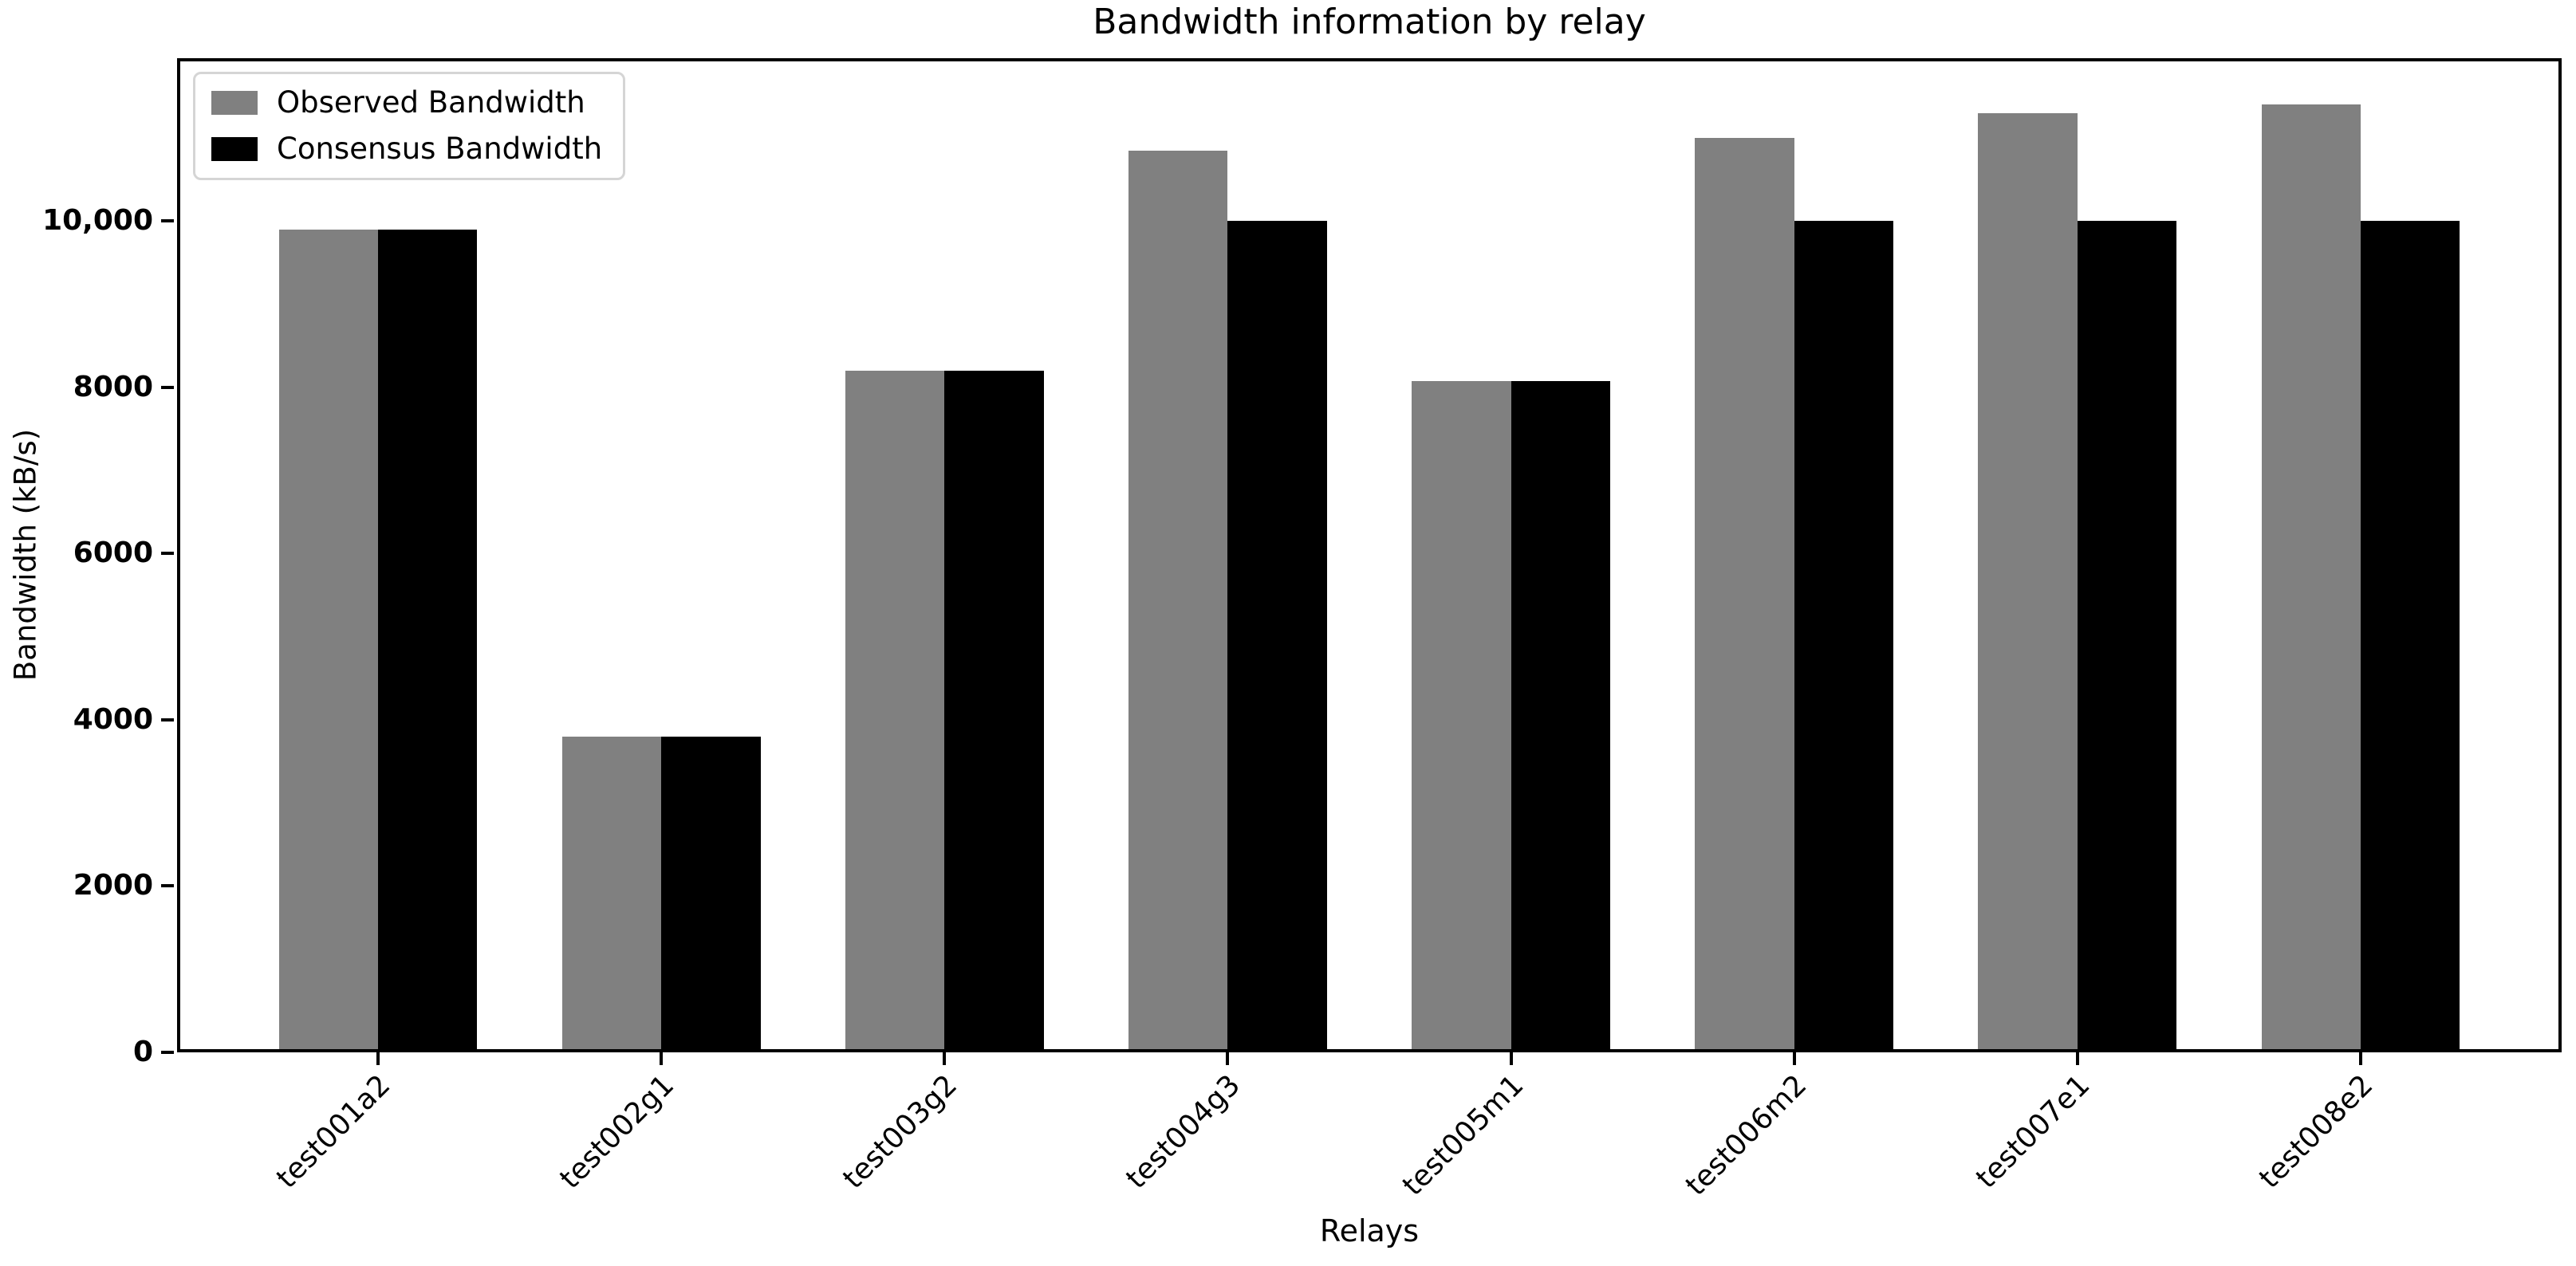  I want to click on legend-label: Consensus Bandwidth, so click(440, 149).